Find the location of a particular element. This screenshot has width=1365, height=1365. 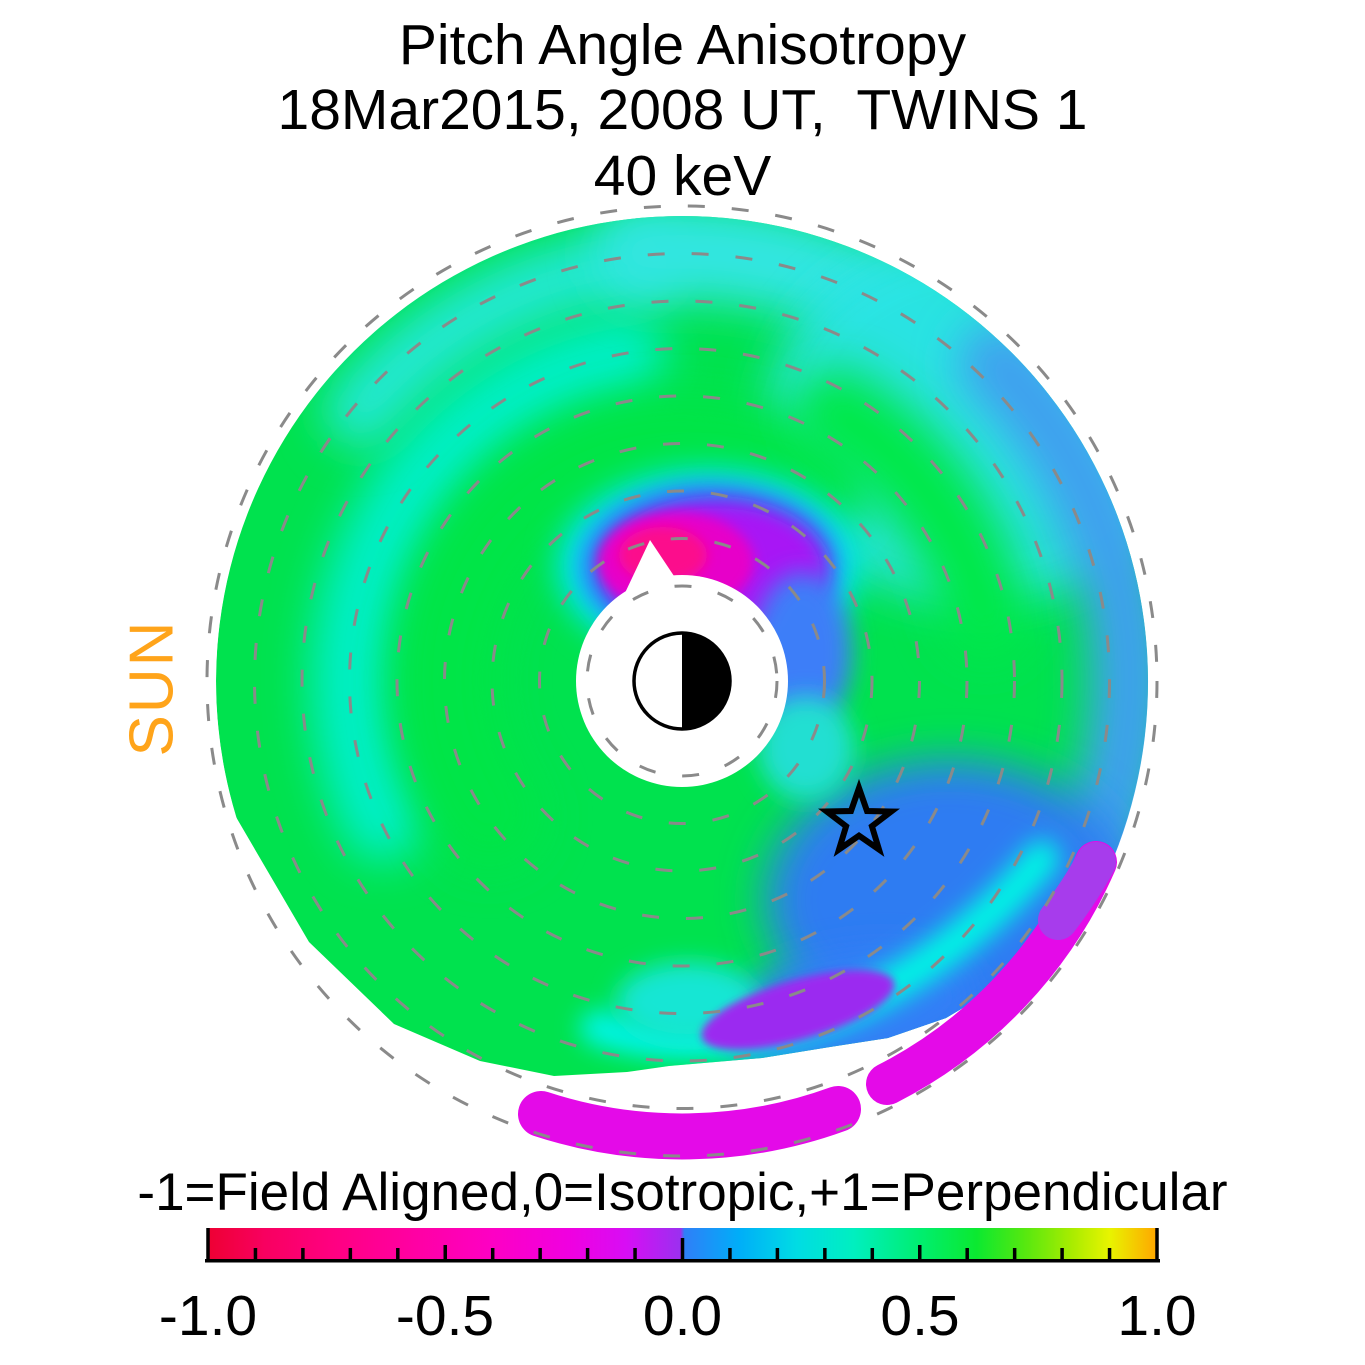

plot-title: Pitch Angle Anisotropy is located at coordinates (682, 45).